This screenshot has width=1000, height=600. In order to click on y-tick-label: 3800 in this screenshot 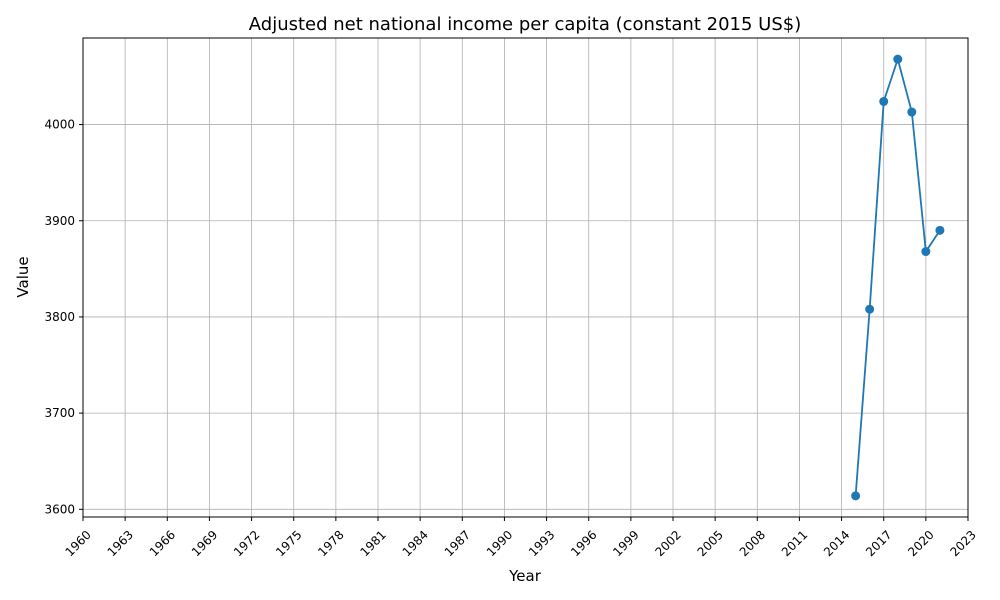, I will do `click(59, 317)`.